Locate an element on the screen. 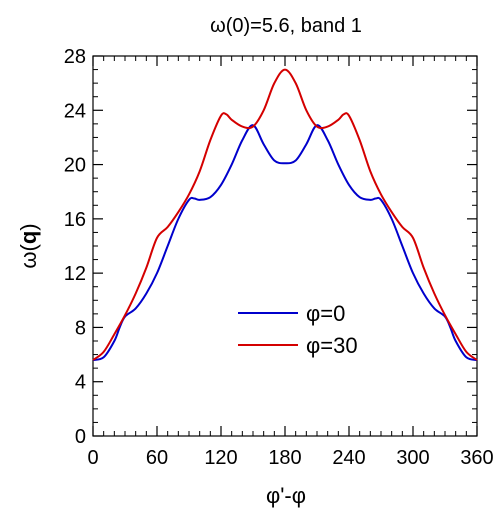 Image resolution: width=498 pixels, height=515 pixels. x-tick-label: 0 is located at coordinates (92, 458).